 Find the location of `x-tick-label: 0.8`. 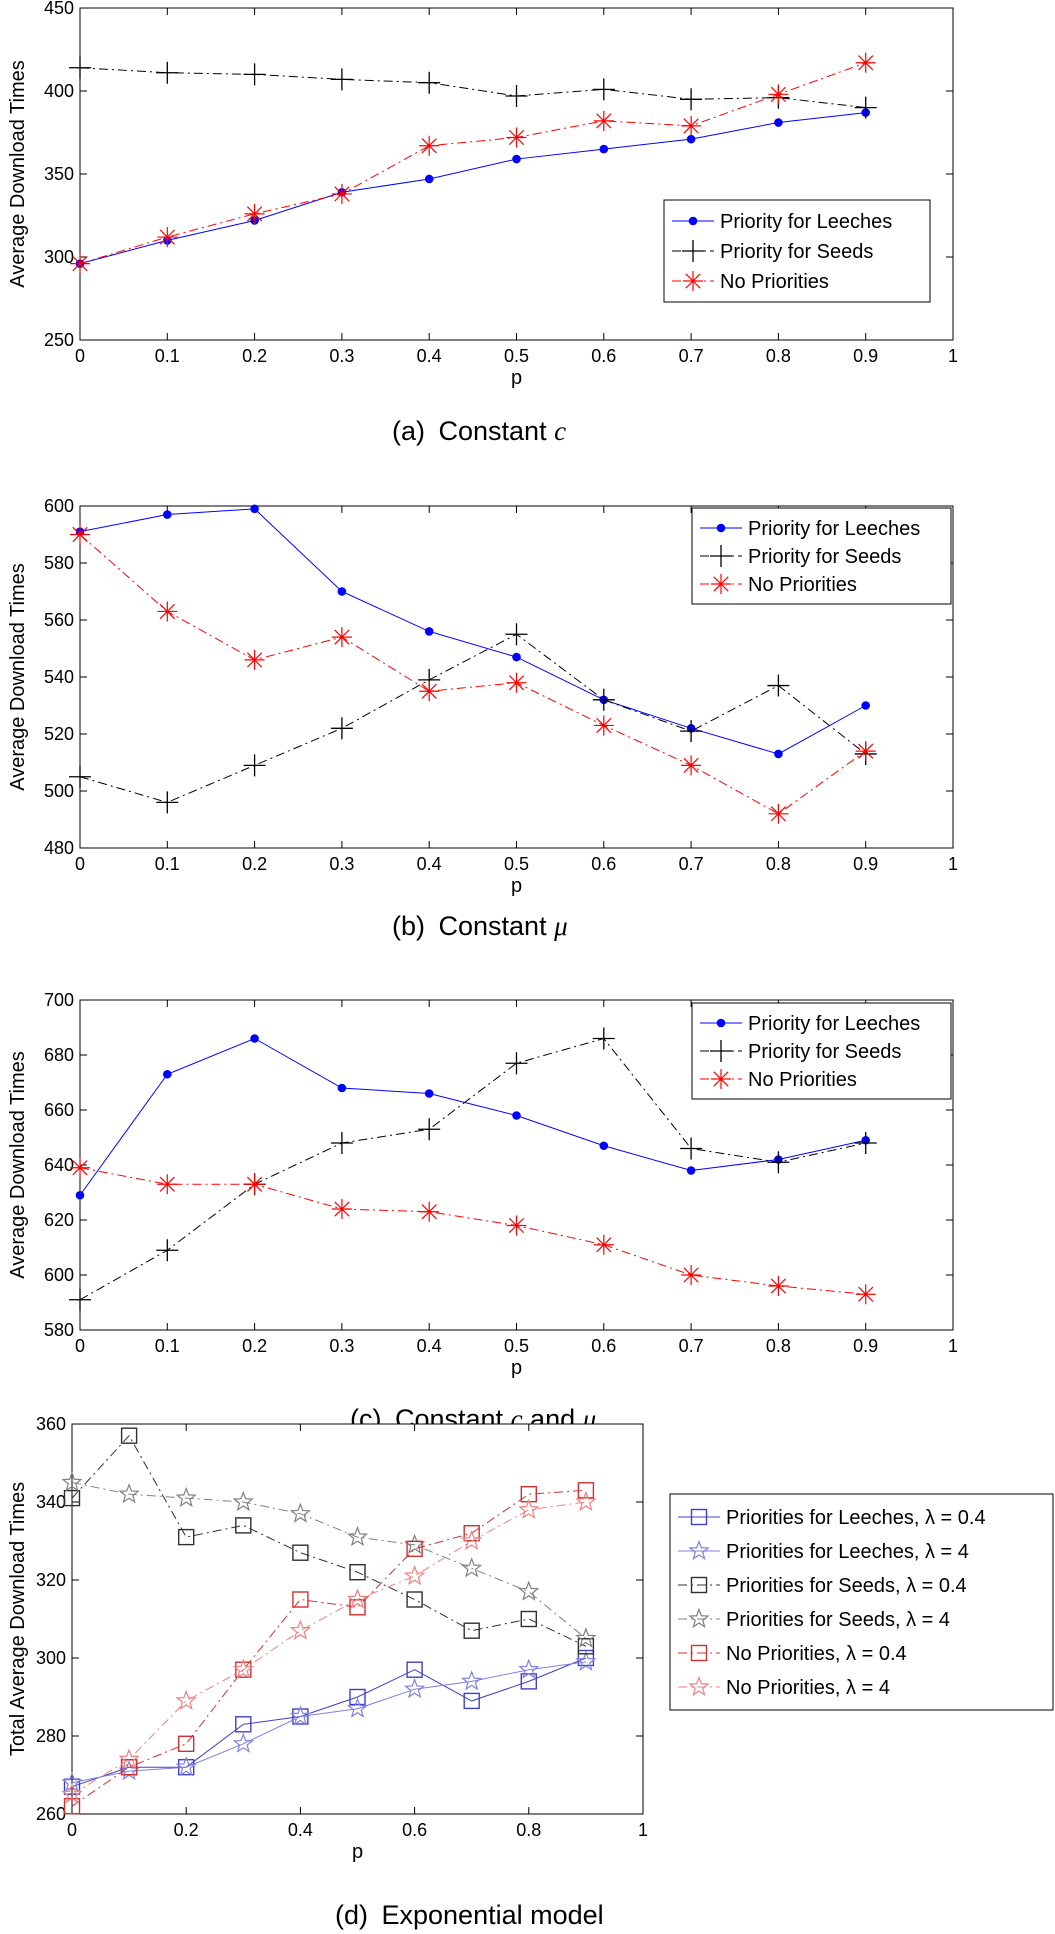

x-tick-label: 0.8 is located at coordinates (778, 1346).